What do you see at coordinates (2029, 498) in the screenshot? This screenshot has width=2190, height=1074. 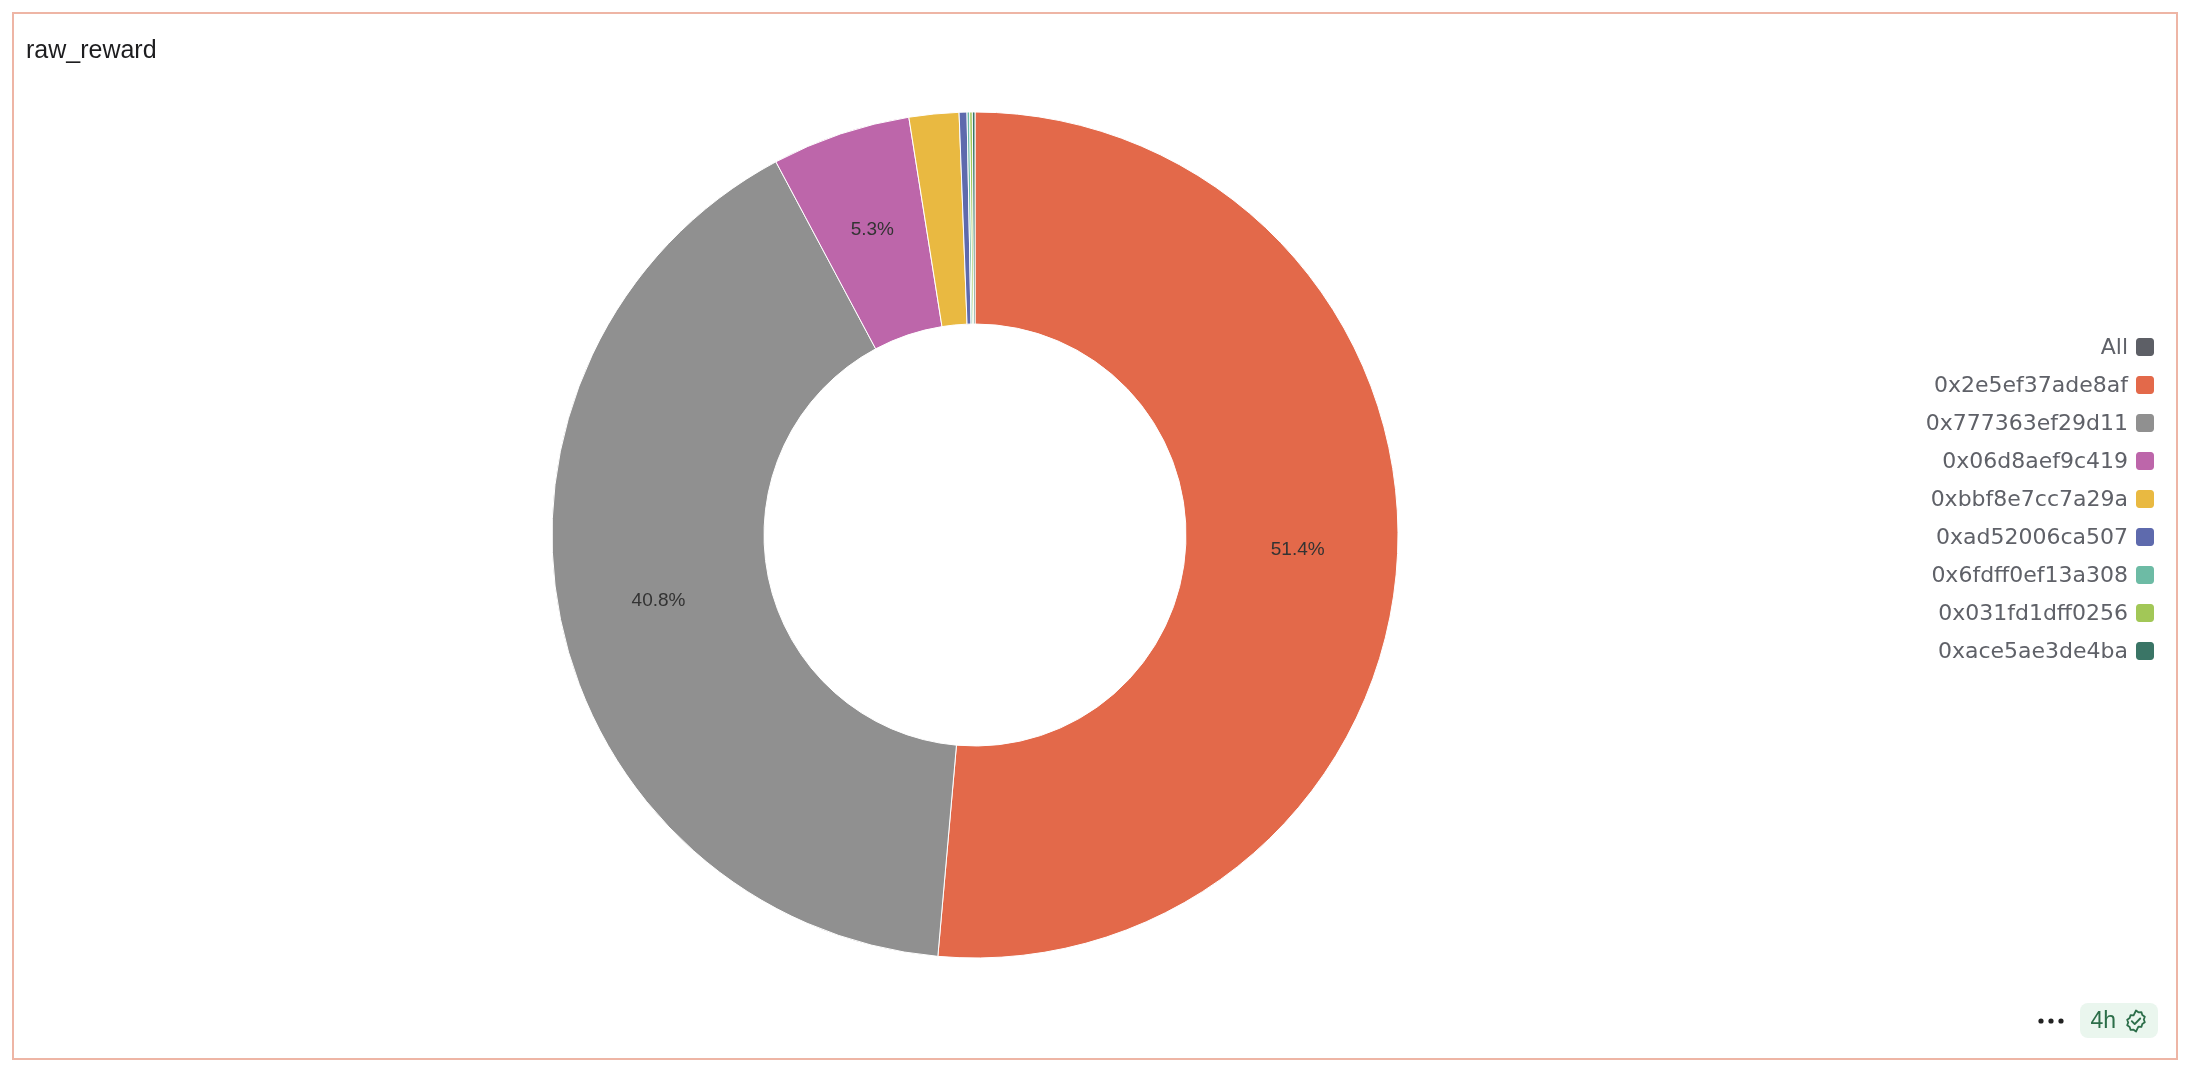 I see `legend-label: 0xbbf8e7cc7a29a` at bounding box center [2029, 498].